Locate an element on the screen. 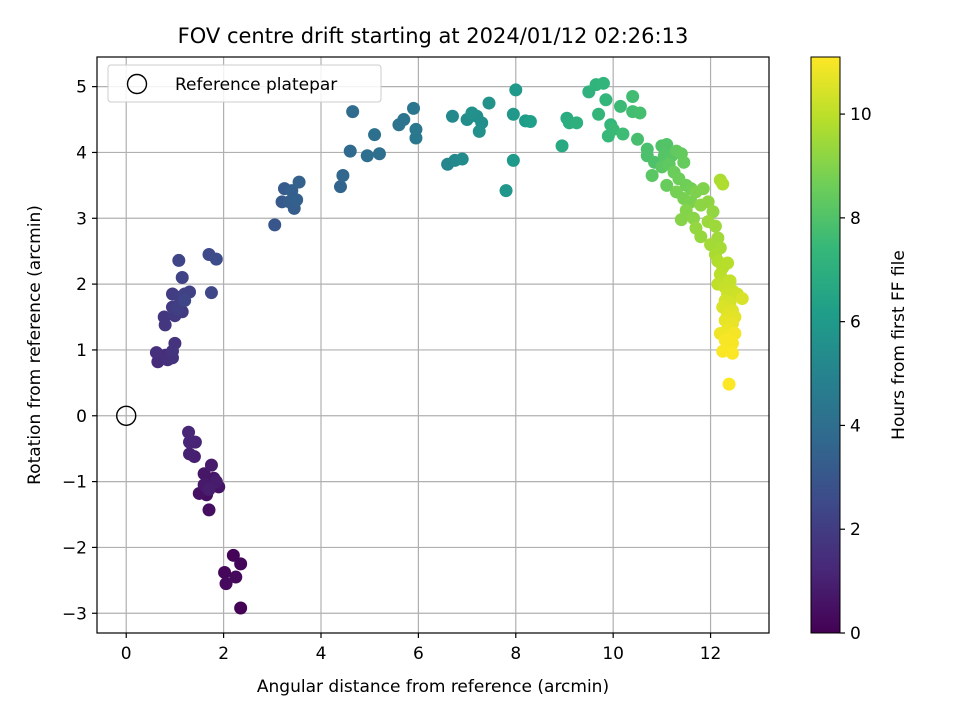  colorbar-tick-label: 4 is located at coordinates (855, 426).